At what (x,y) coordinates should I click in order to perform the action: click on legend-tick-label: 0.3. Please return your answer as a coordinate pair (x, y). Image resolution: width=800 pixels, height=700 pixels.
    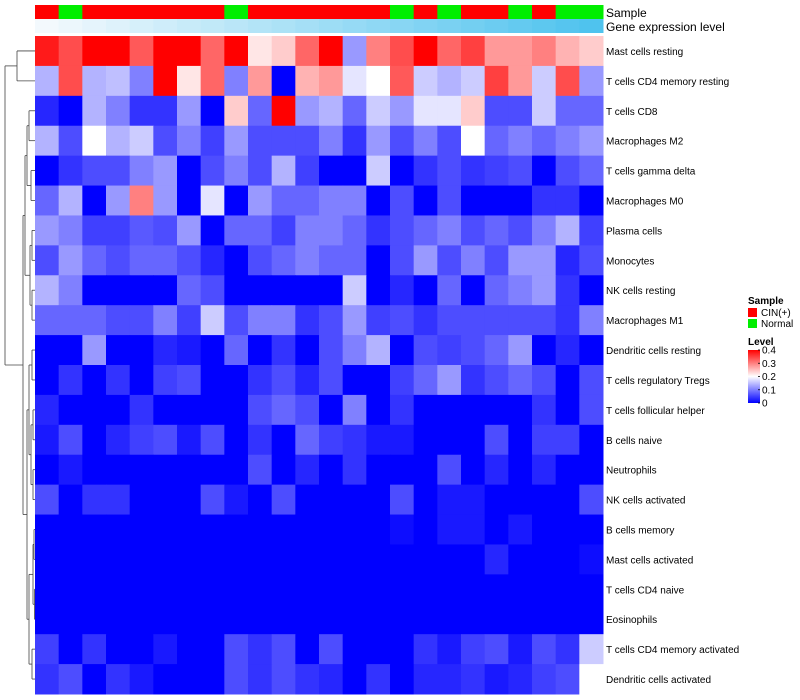
    Looking at the image, I should click on (769, 364).